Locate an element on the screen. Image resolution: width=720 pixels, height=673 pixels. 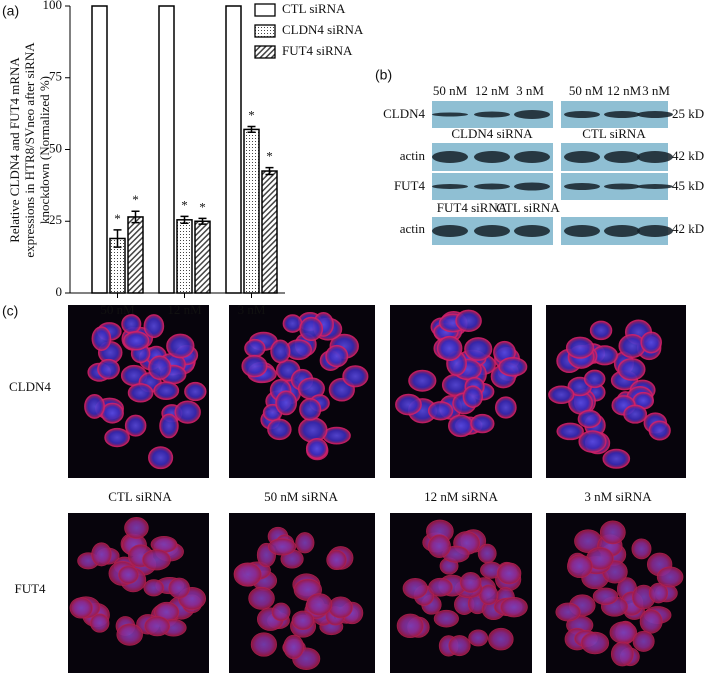
y-tick-label: 100 is located at coordinates (53, 6).